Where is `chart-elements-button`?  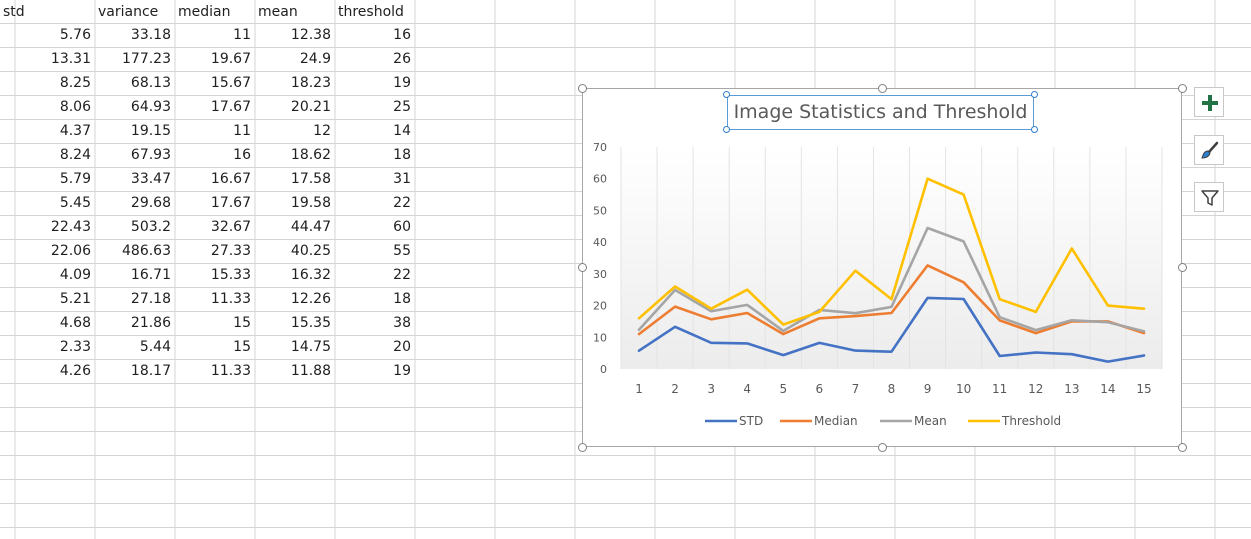
chart-elements-button is located at coordinates (1209, 102).